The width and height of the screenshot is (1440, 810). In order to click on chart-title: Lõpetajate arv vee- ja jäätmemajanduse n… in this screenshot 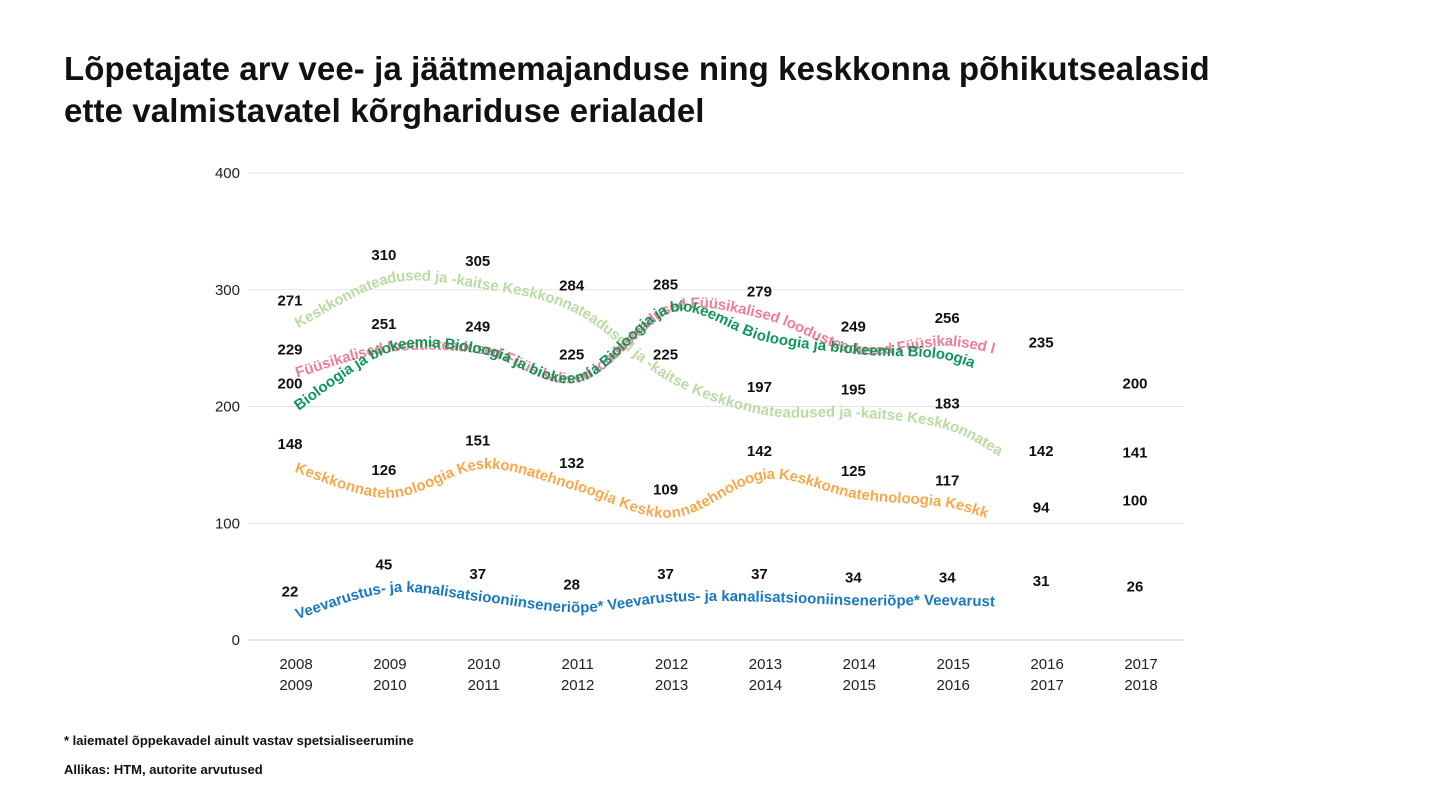, I will do `click(714, 90)`.